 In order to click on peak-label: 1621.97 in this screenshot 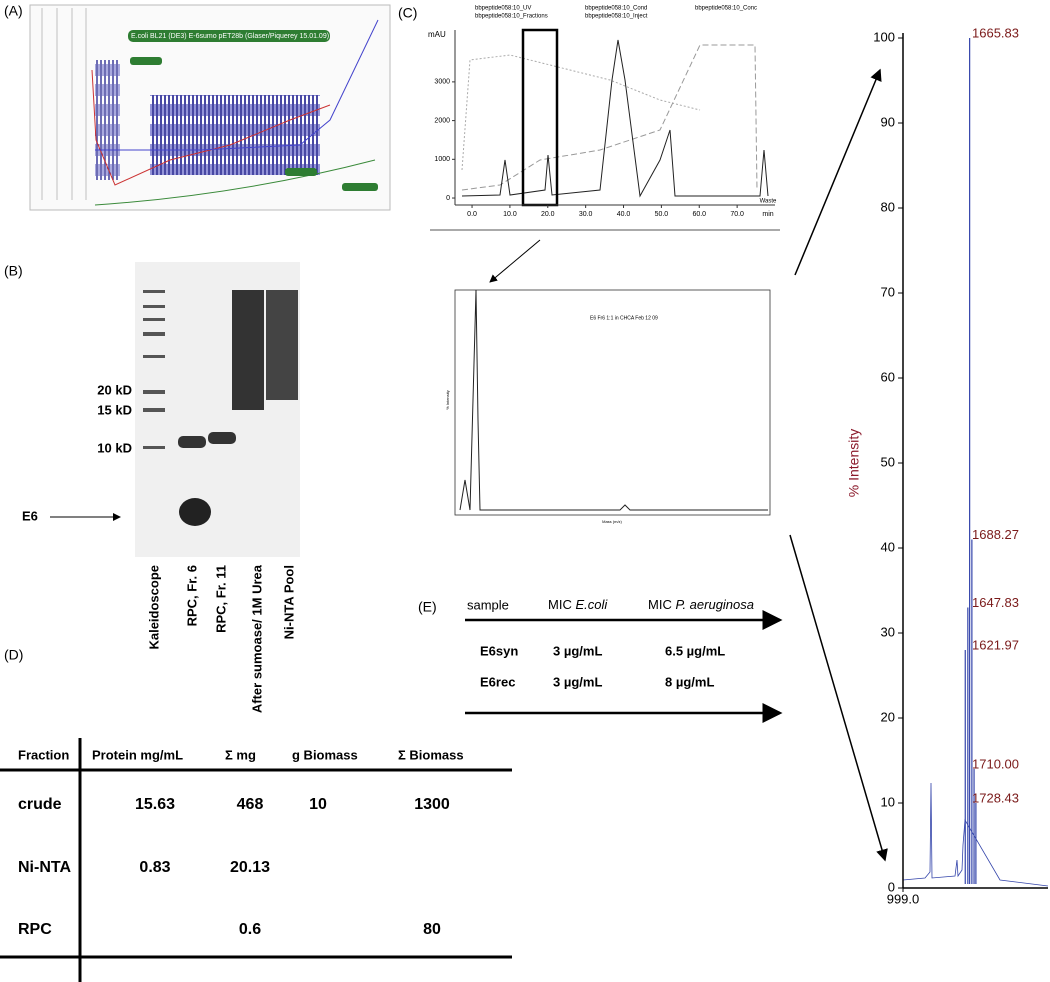, I will do `click(995, 644)`.